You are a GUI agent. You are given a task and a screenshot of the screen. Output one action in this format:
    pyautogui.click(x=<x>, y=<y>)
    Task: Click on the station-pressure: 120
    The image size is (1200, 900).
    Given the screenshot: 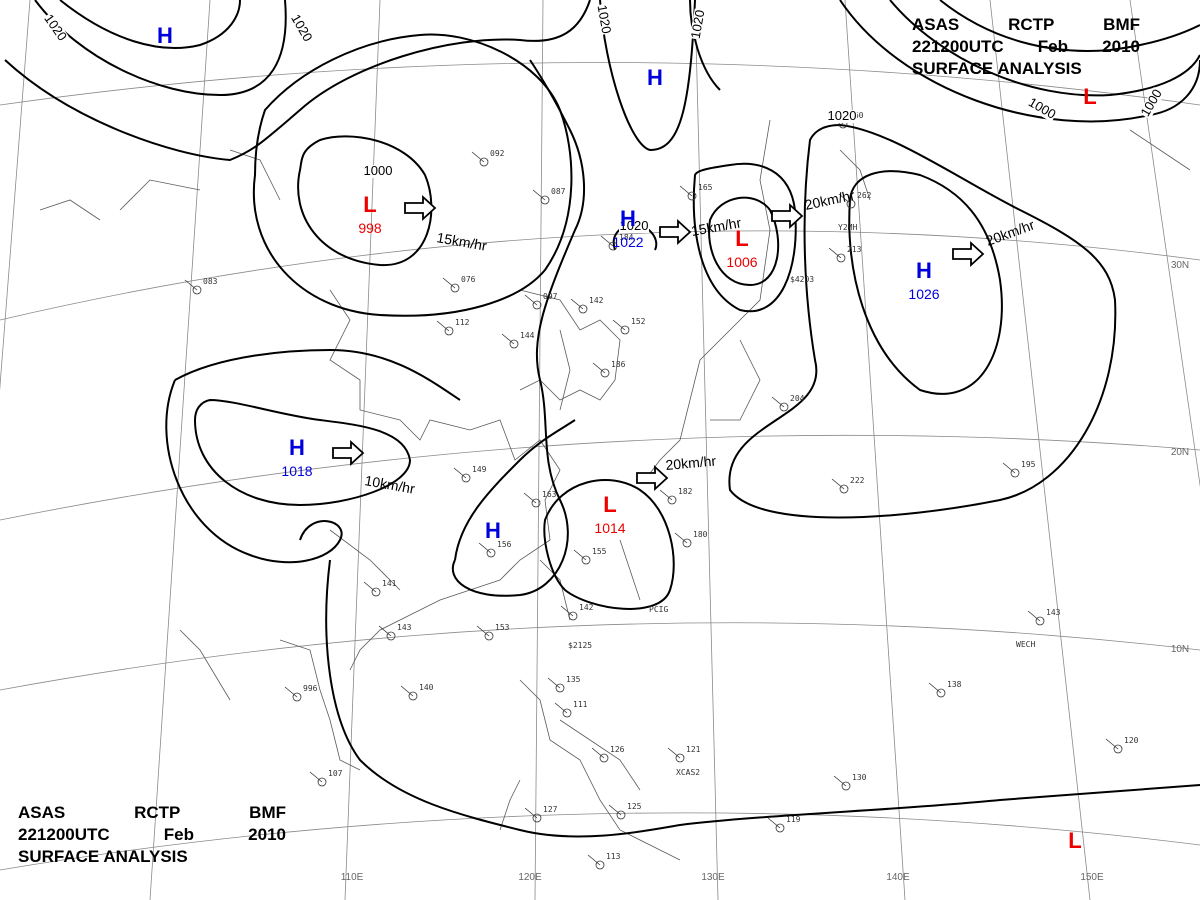 What is the action you would take?
    pyautogui.click(x=1131, y=740)
    